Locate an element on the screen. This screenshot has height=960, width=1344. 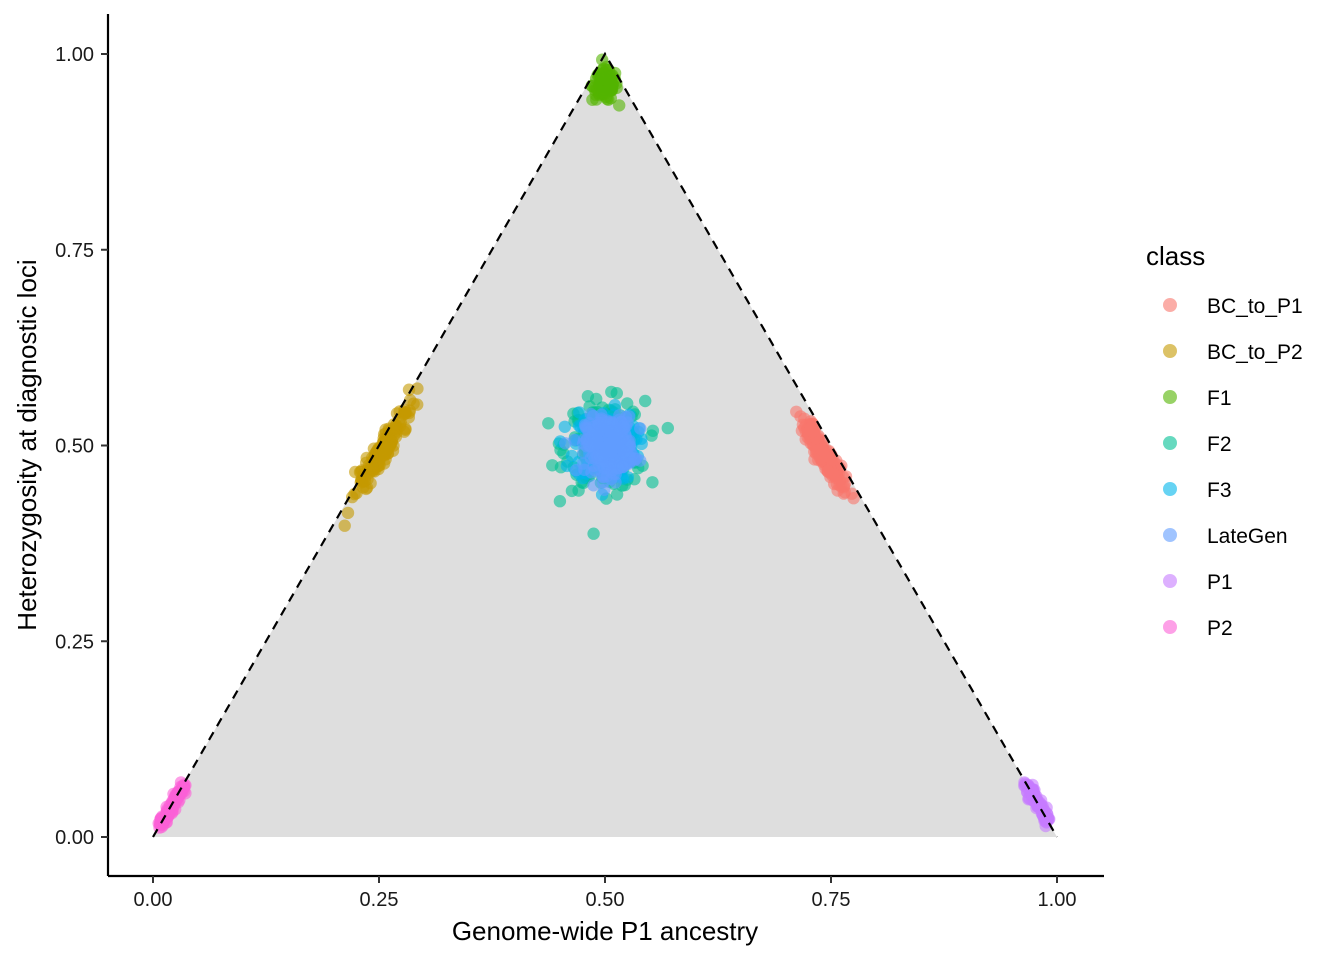
series-p2 is located at coordinates (172, 805).